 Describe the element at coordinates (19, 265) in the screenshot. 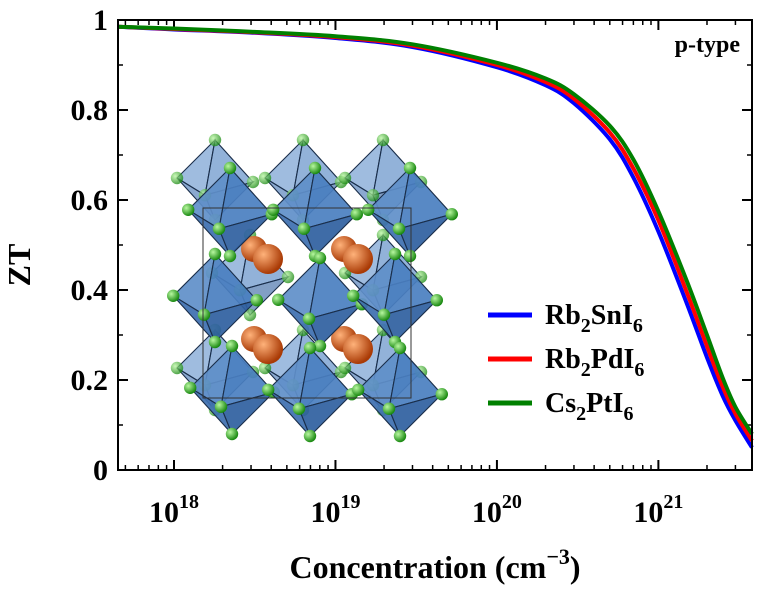

I see `y-axis-title: ZT` at that location.